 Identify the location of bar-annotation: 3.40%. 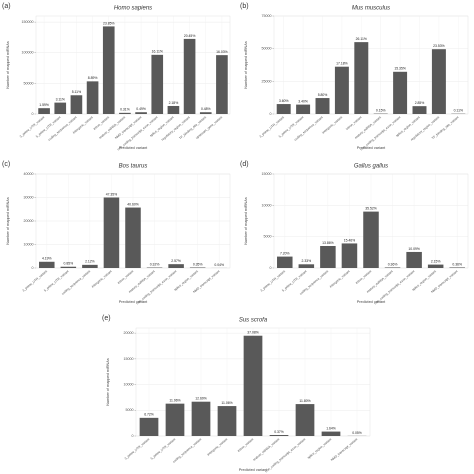
(303, 101).